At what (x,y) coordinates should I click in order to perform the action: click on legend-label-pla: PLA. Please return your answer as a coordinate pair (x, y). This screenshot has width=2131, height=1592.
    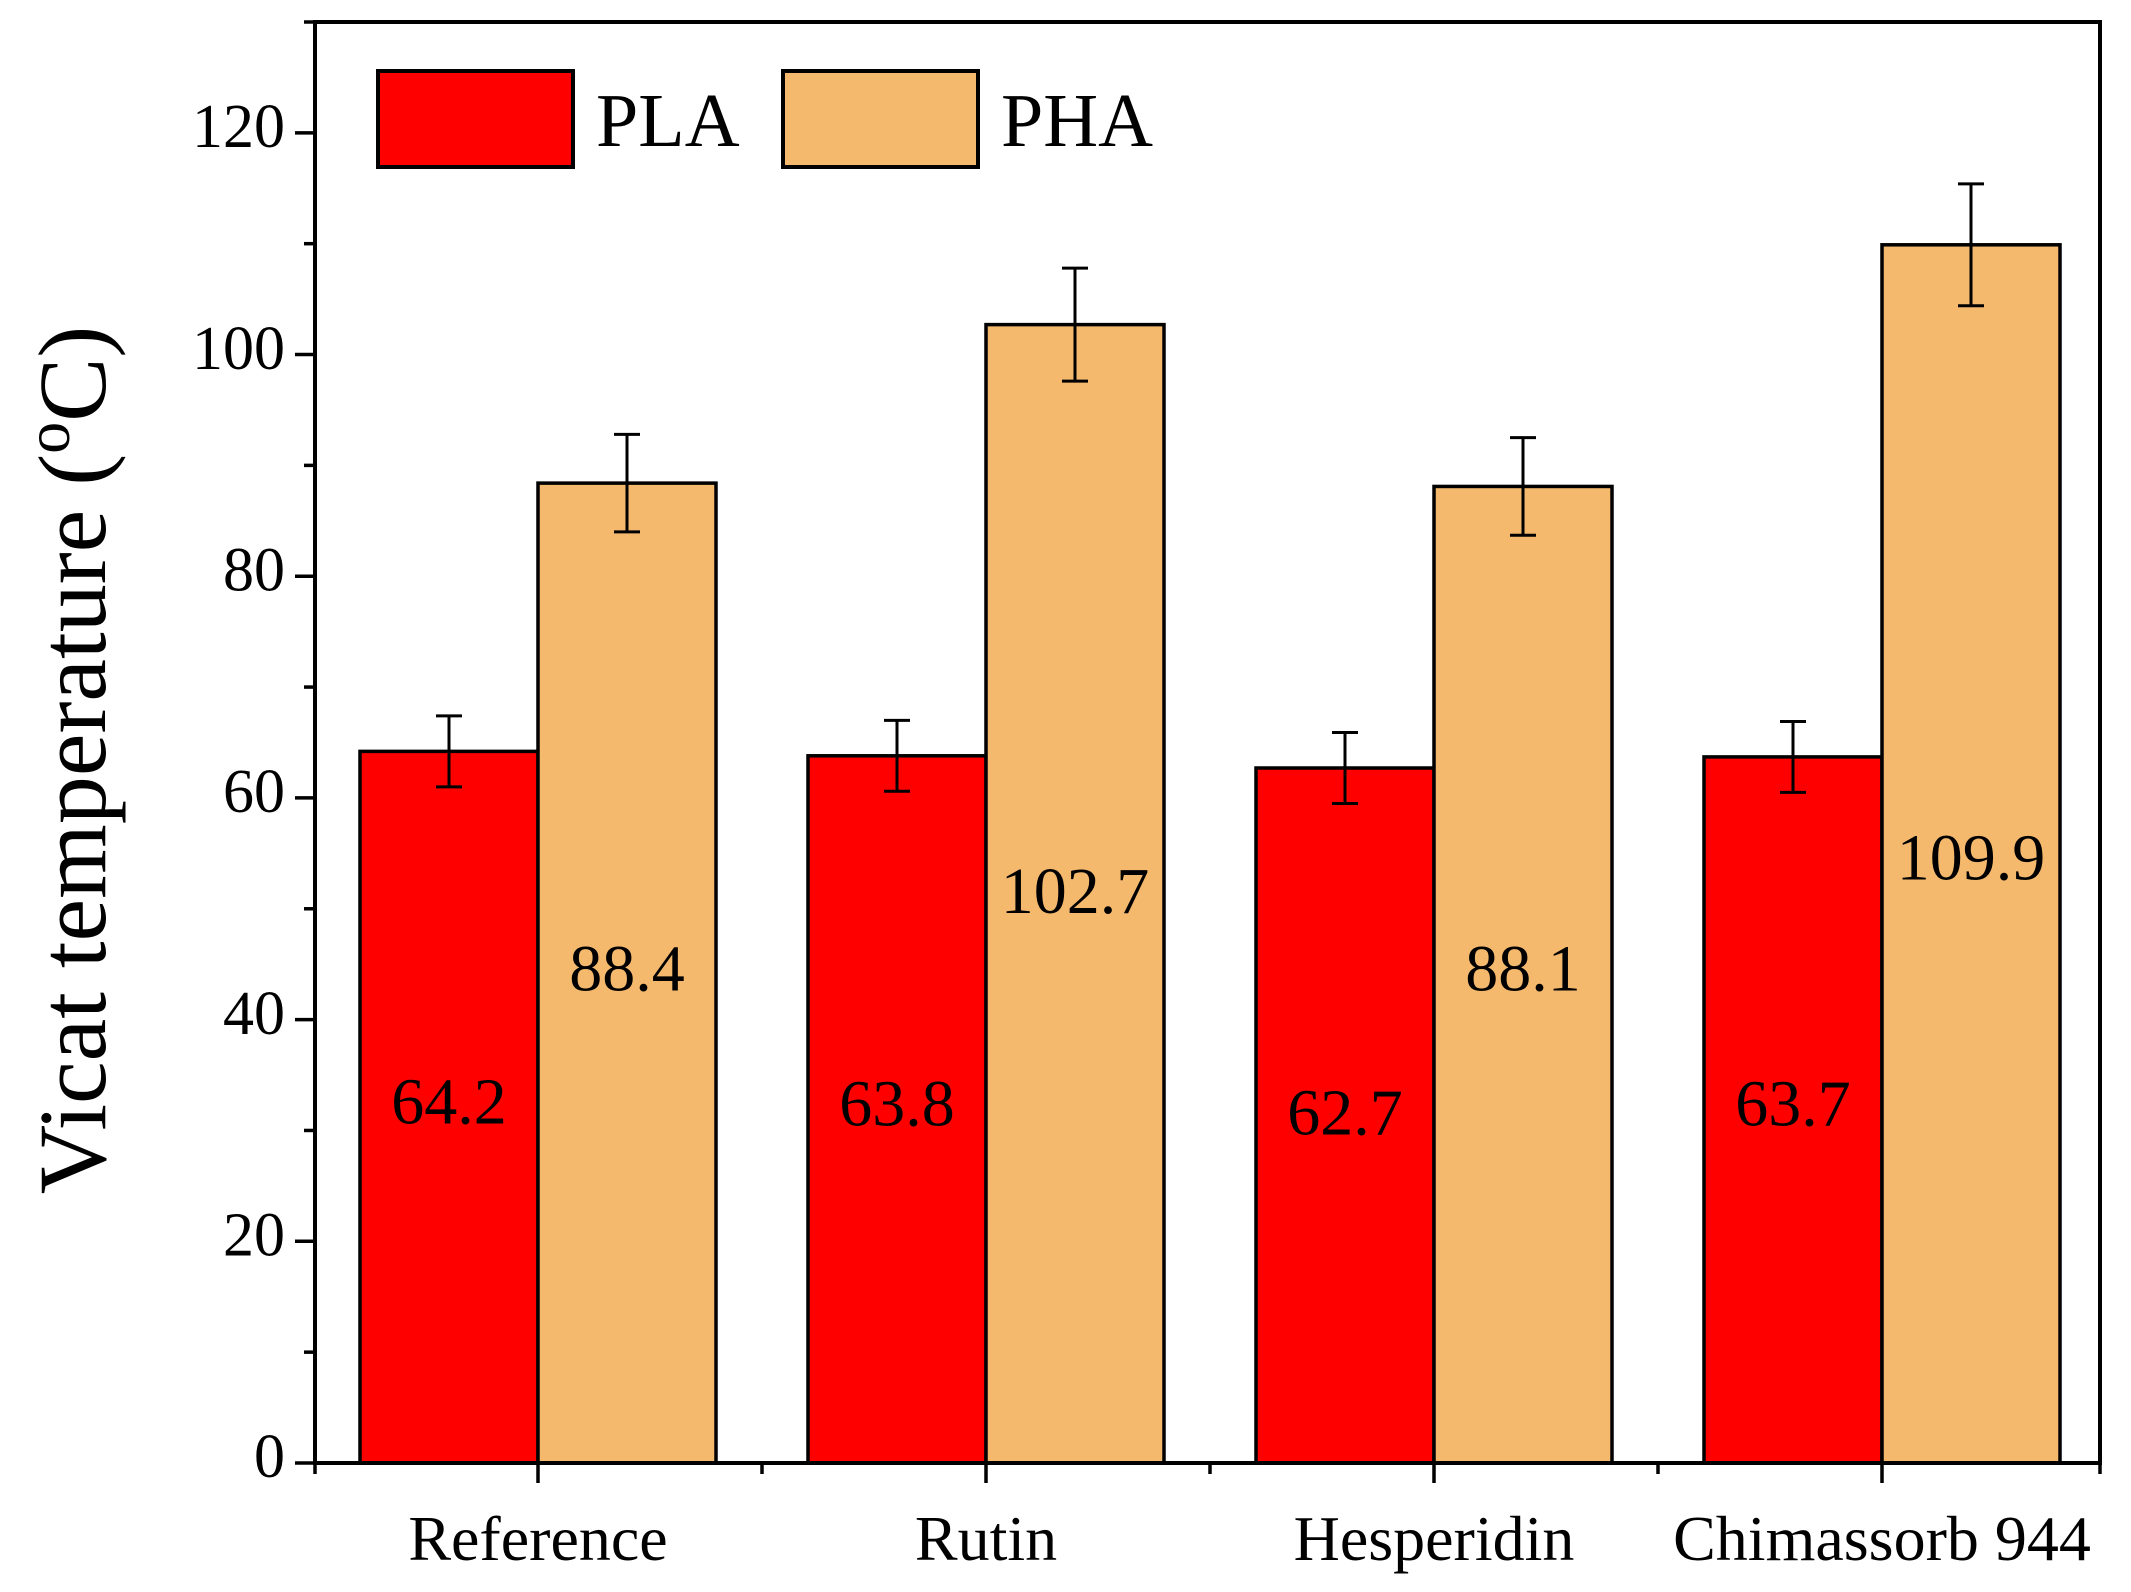
    Looking at the image, I should click on (668, 121).